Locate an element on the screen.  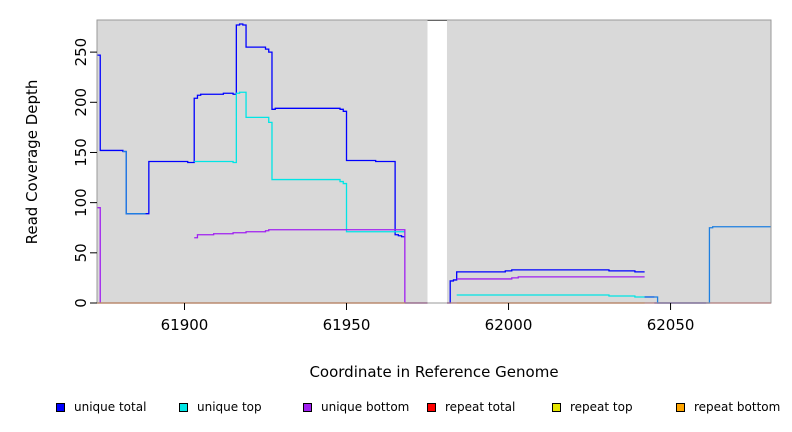
legend-label: unique total is located at coordinates (110, 407).